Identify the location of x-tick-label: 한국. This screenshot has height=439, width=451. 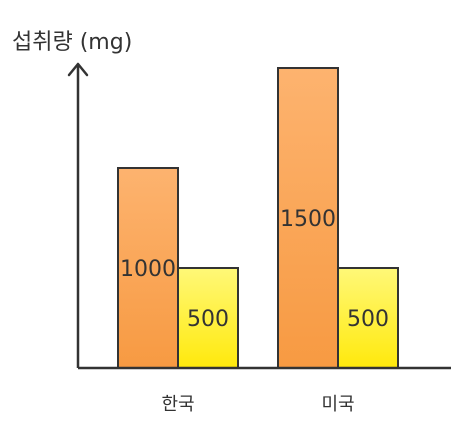
(177, 404).